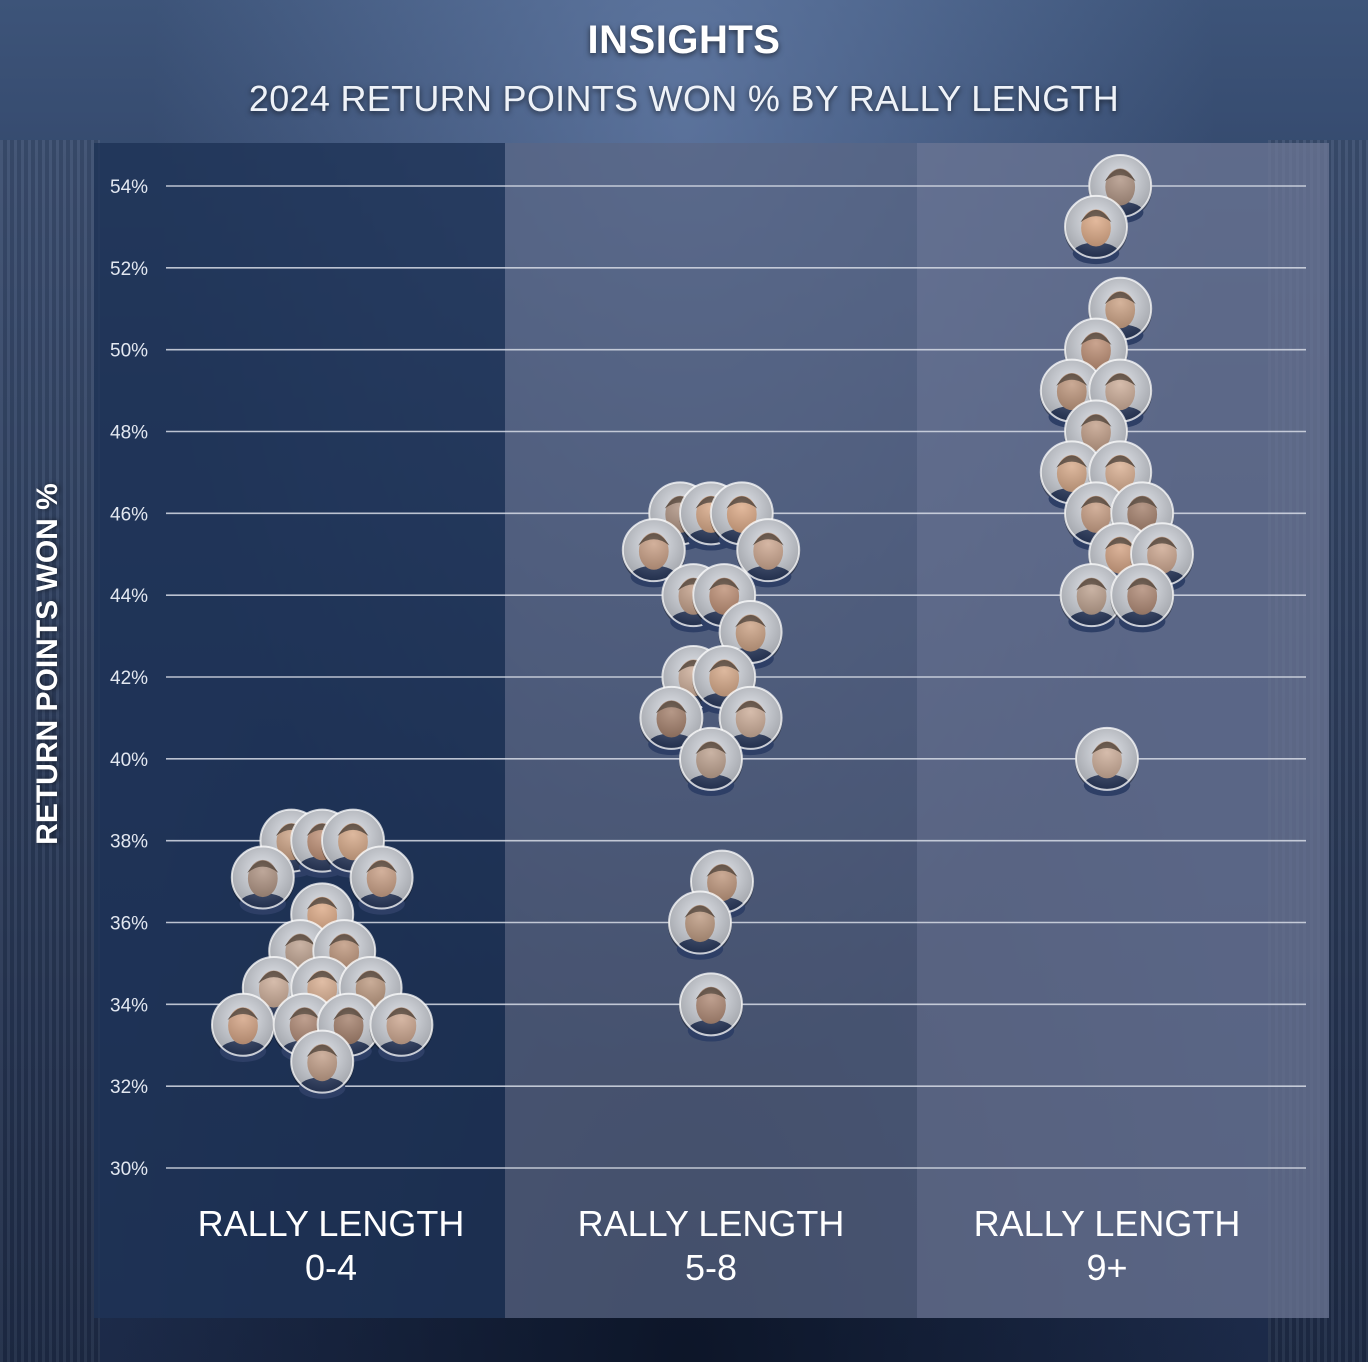 The height and width of the screenshot is (1362, 1368). What do you see at coordinates (129, 514) in the screenshot?
I see `y-tick-label: 46%` at bounding box center [129, 514].